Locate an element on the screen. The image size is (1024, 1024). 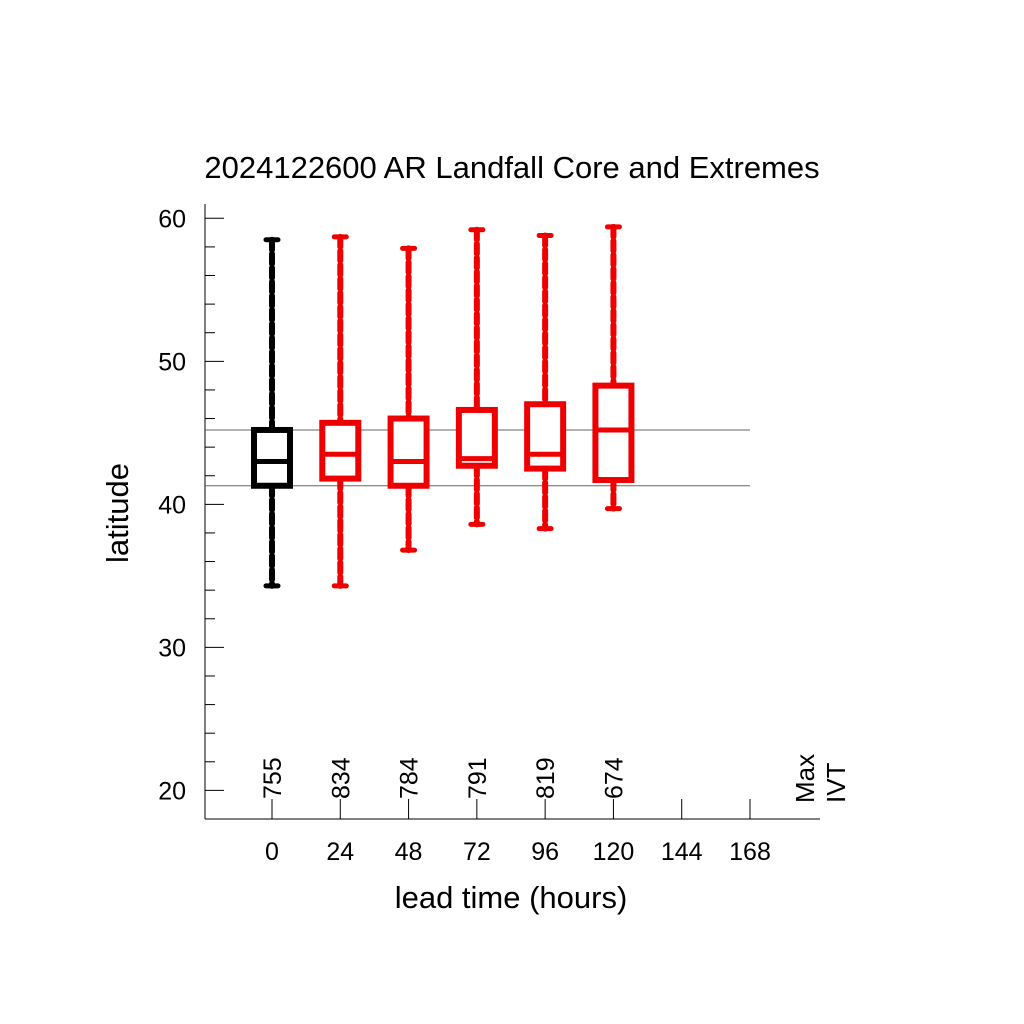
count-label: 755 is located at coordinates (273, 778).